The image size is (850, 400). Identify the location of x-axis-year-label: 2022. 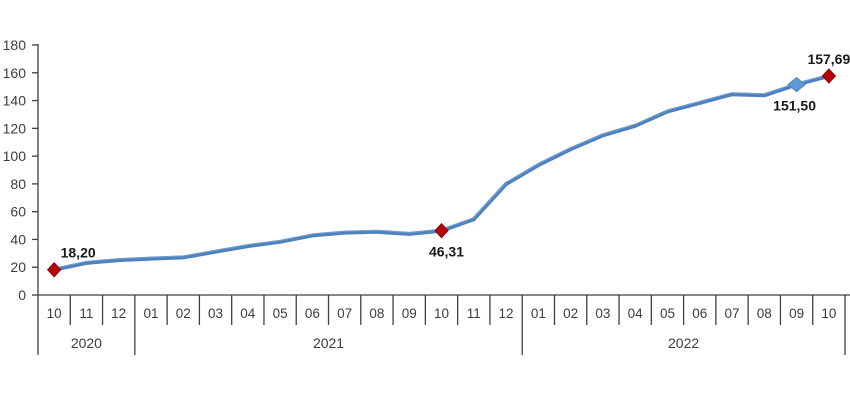
(683, 343).